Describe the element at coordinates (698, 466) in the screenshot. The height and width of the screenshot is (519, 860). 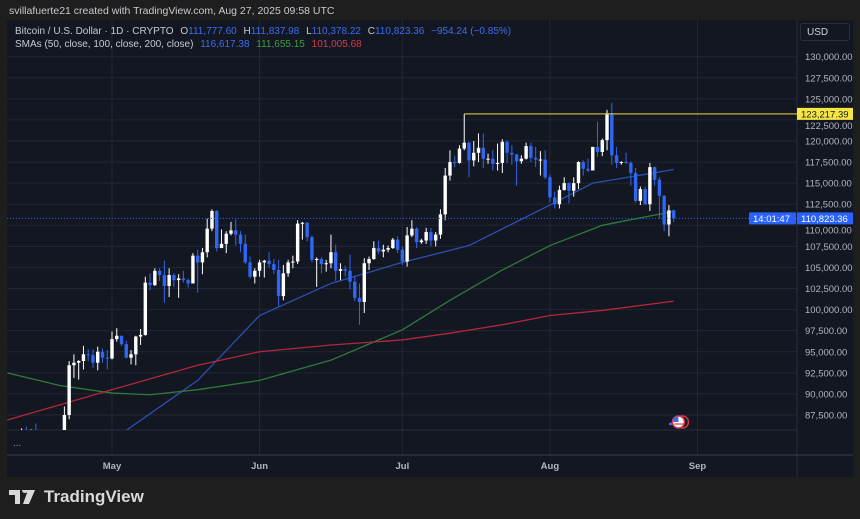
I see `time-tick-label: Sep` at that location.